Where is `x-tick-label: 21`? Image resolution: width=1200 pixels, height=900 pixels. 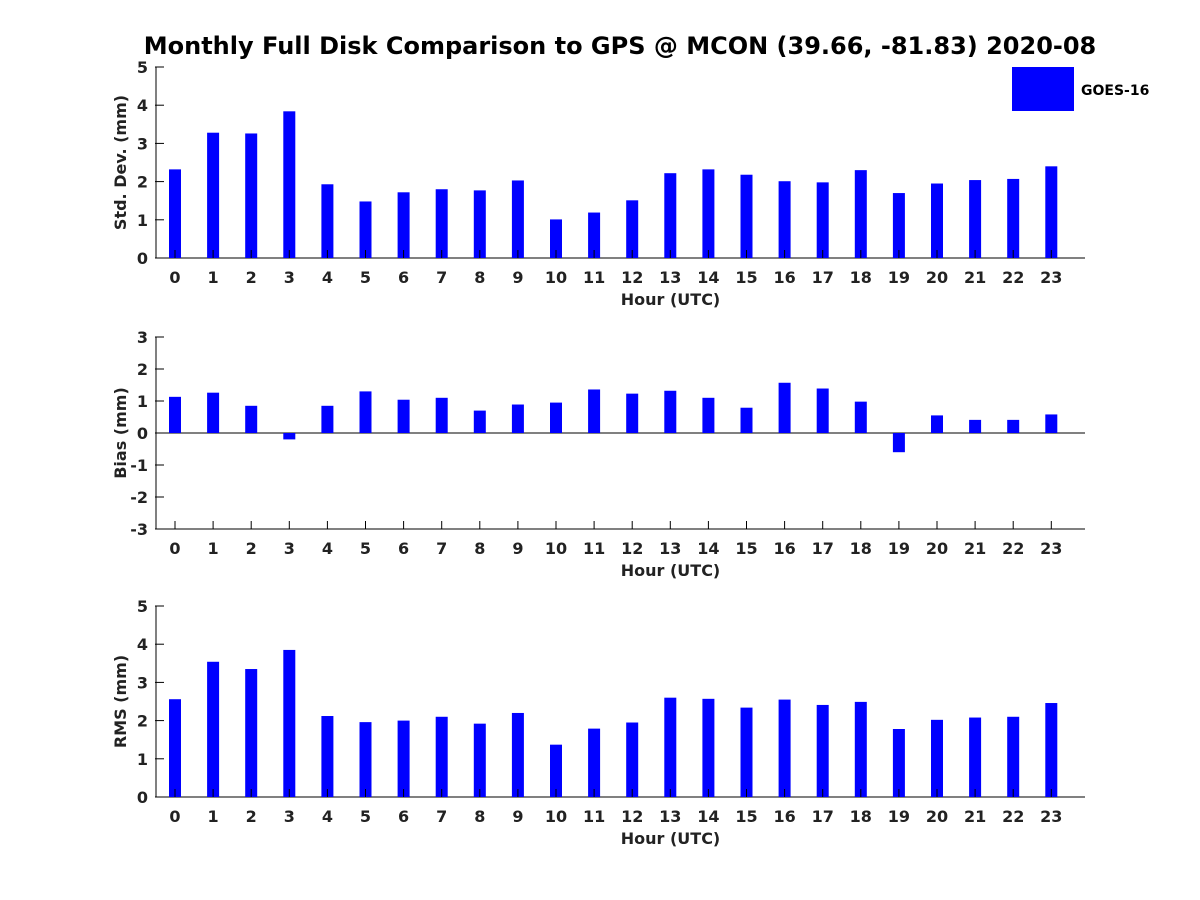
x-tick-label: 21 is located at coordinates (975, 548).